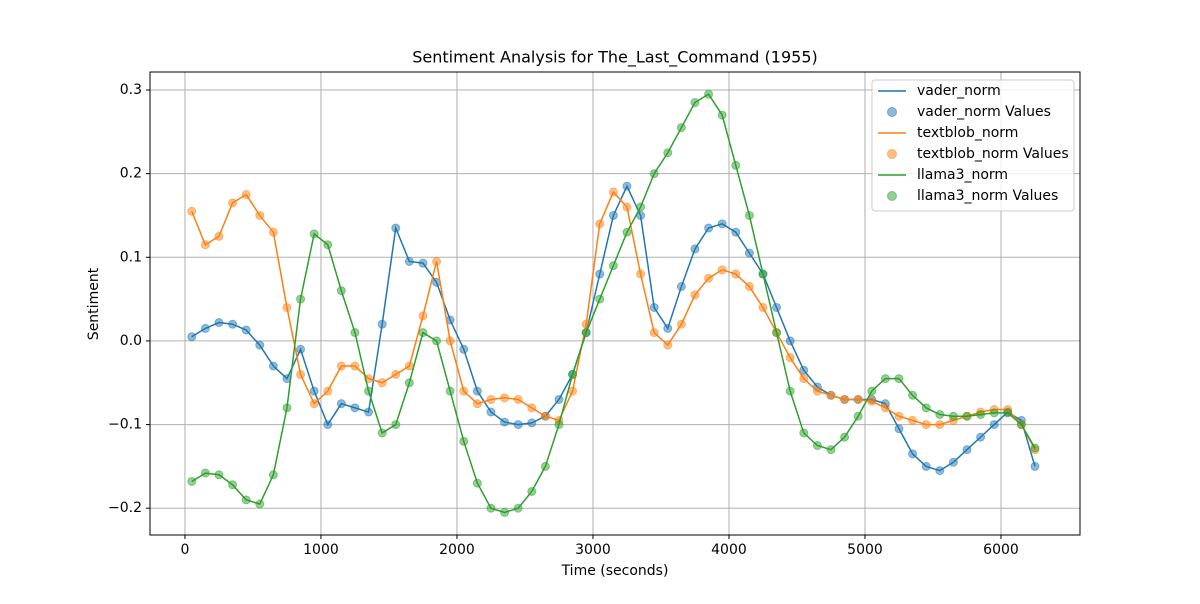 This screenshot has height=604, width=1200. What do you see at coordinates (615, 571) in the screenshot?
I see `x-axis-label: Time (seconds)` at bounding box center [615, 571].